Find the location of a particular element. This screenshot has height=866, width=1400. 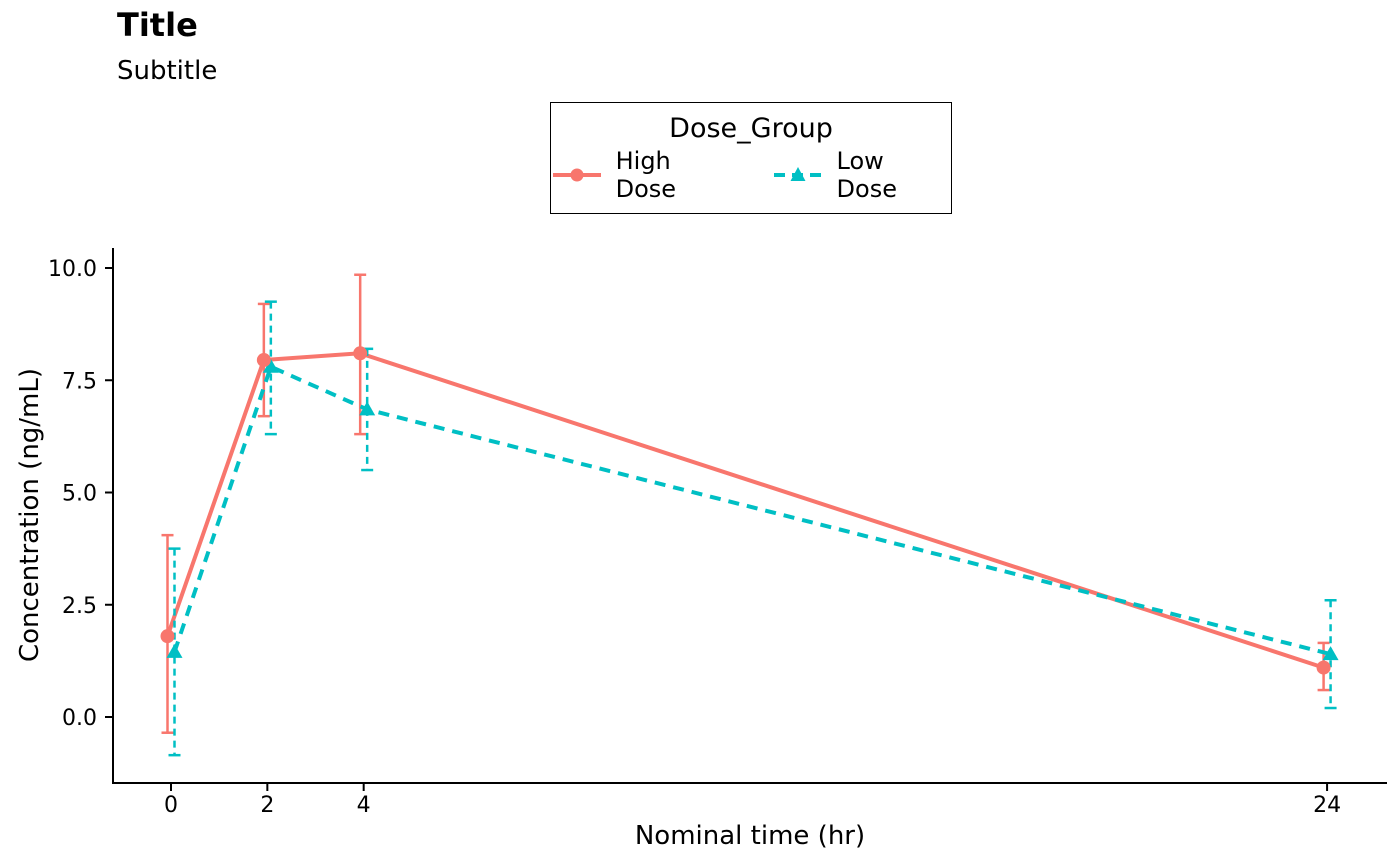

x-tick-label: 2 is located at coordinates (267, 805).